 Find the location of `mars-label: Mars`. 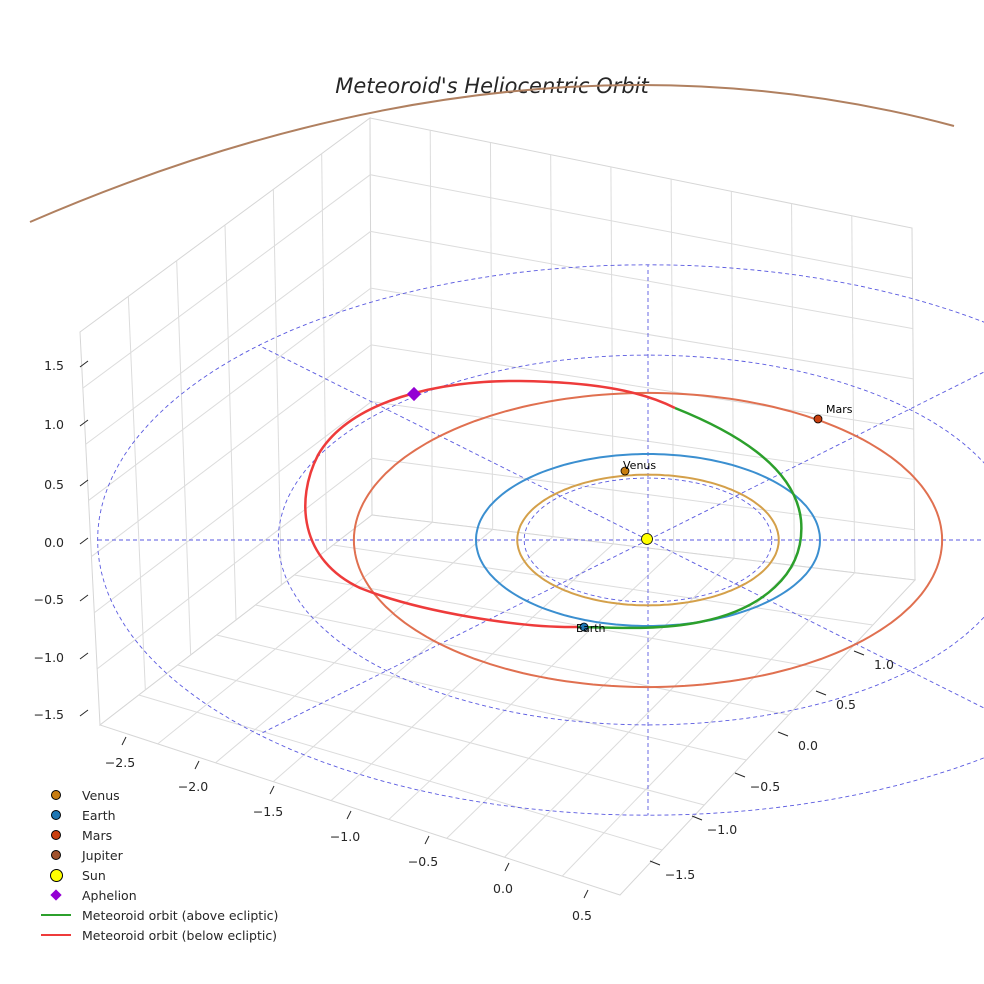

mars-label: Mars is located at coordinates (839, 409).